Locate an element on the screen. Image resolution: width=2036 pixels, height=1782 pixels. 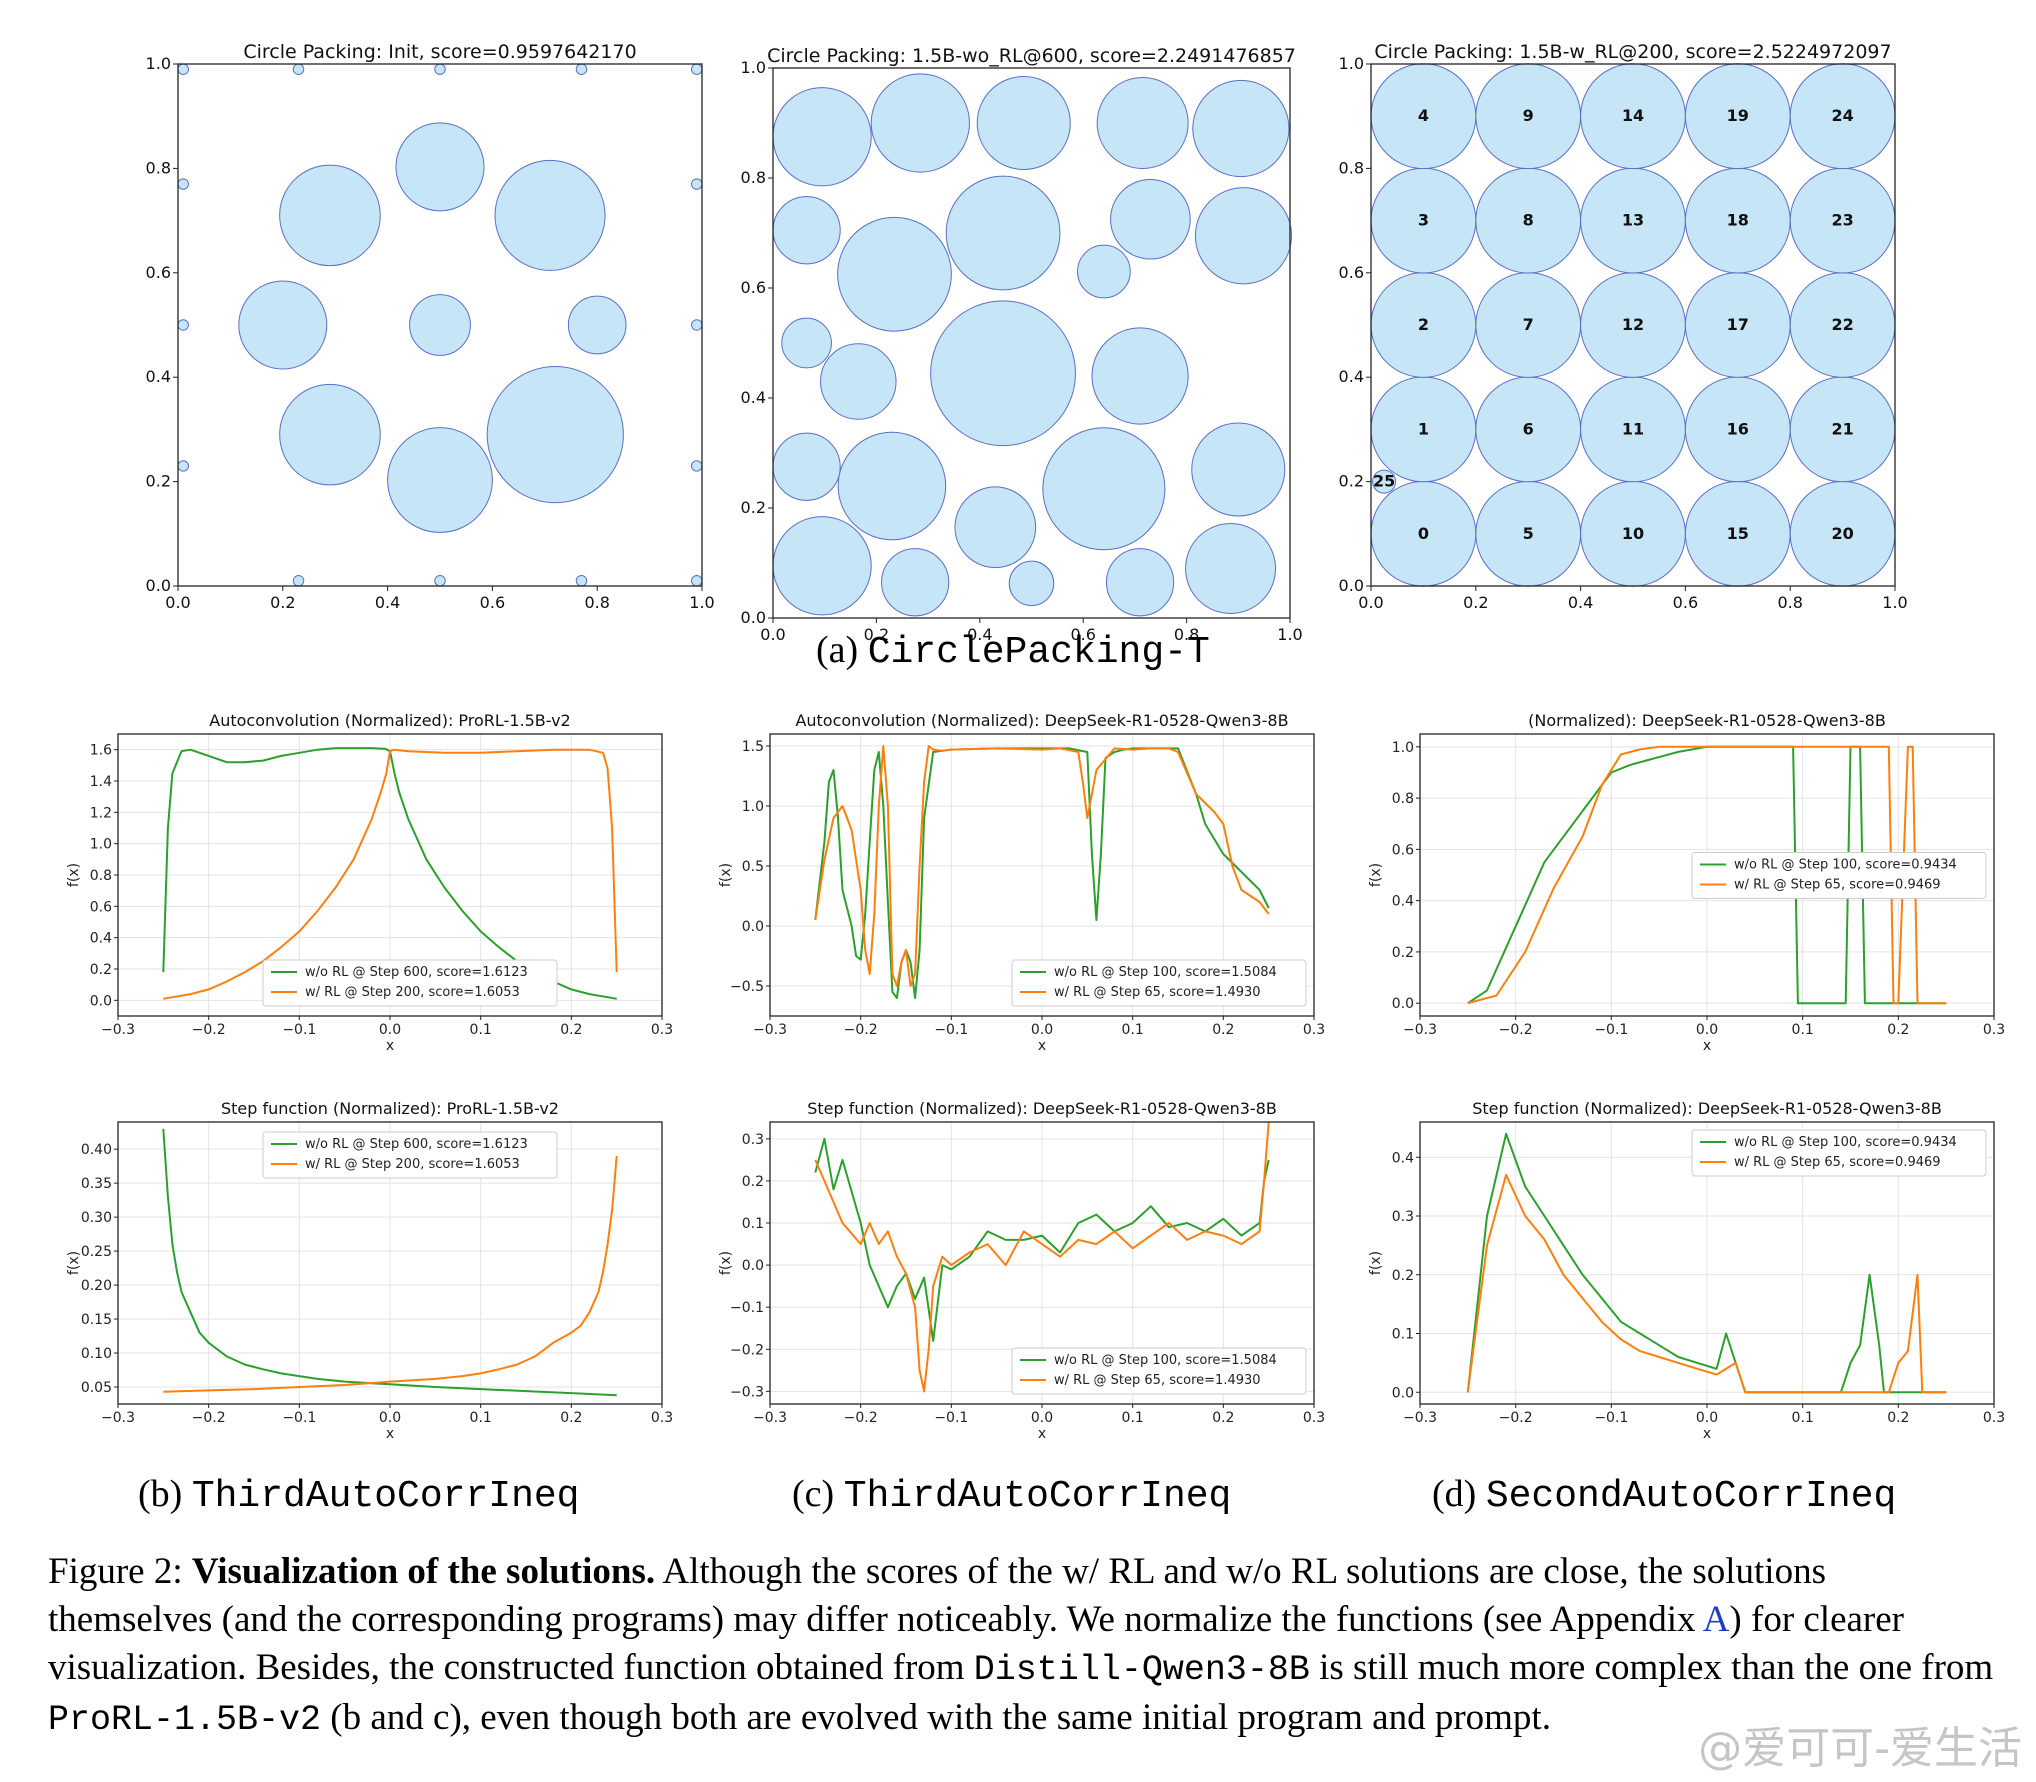
y-tick-label: 0.8 is located at coordinates (101, 876).